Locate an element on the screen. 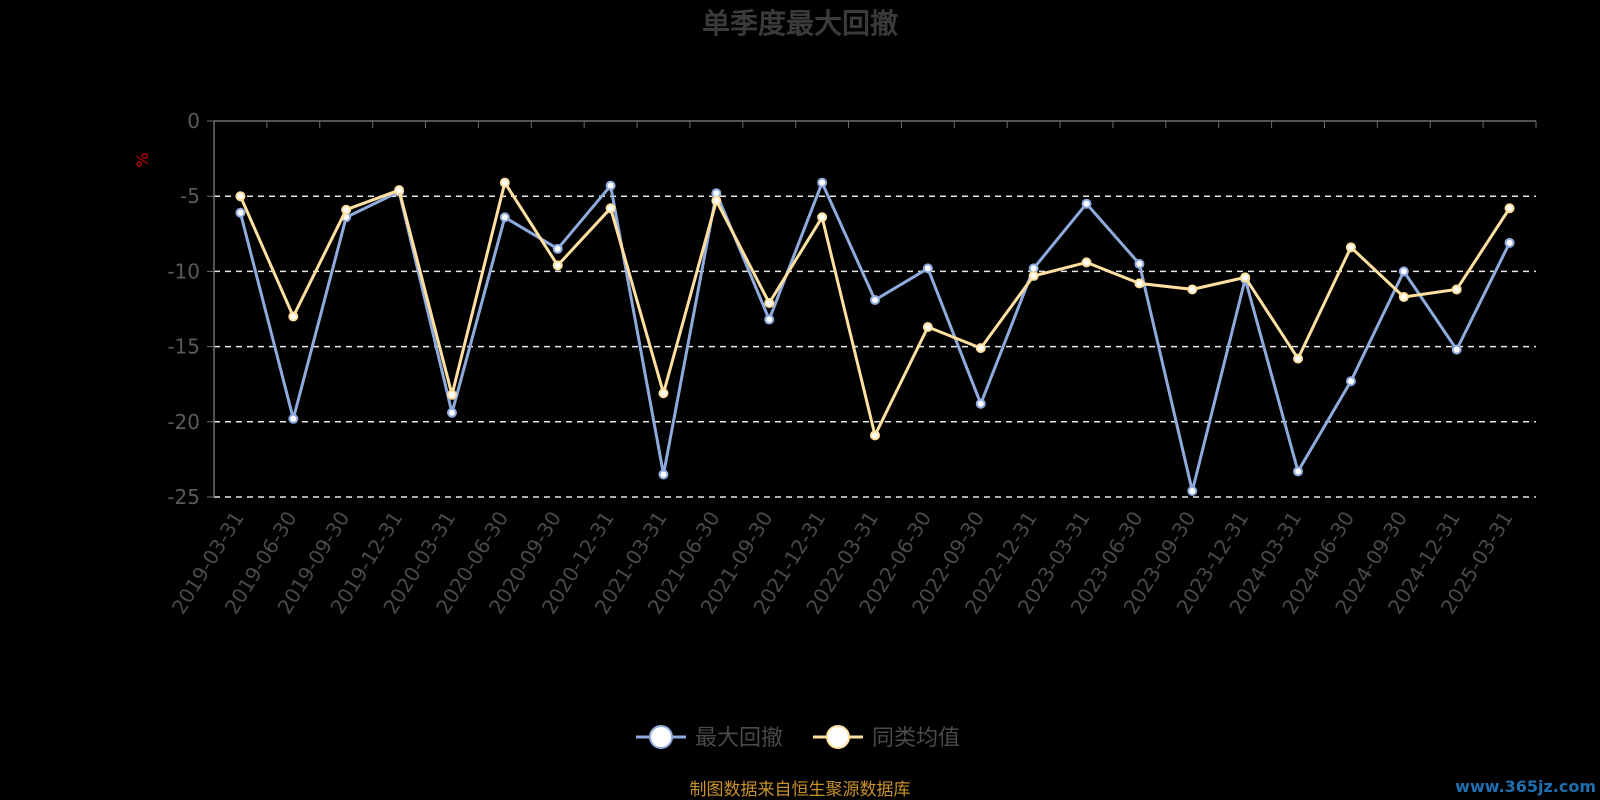 This screenshot has height=800, width=1600. y-tick-labels: 0 -5 -10 -15 -20 -25 is located at coordinates (183, 309).